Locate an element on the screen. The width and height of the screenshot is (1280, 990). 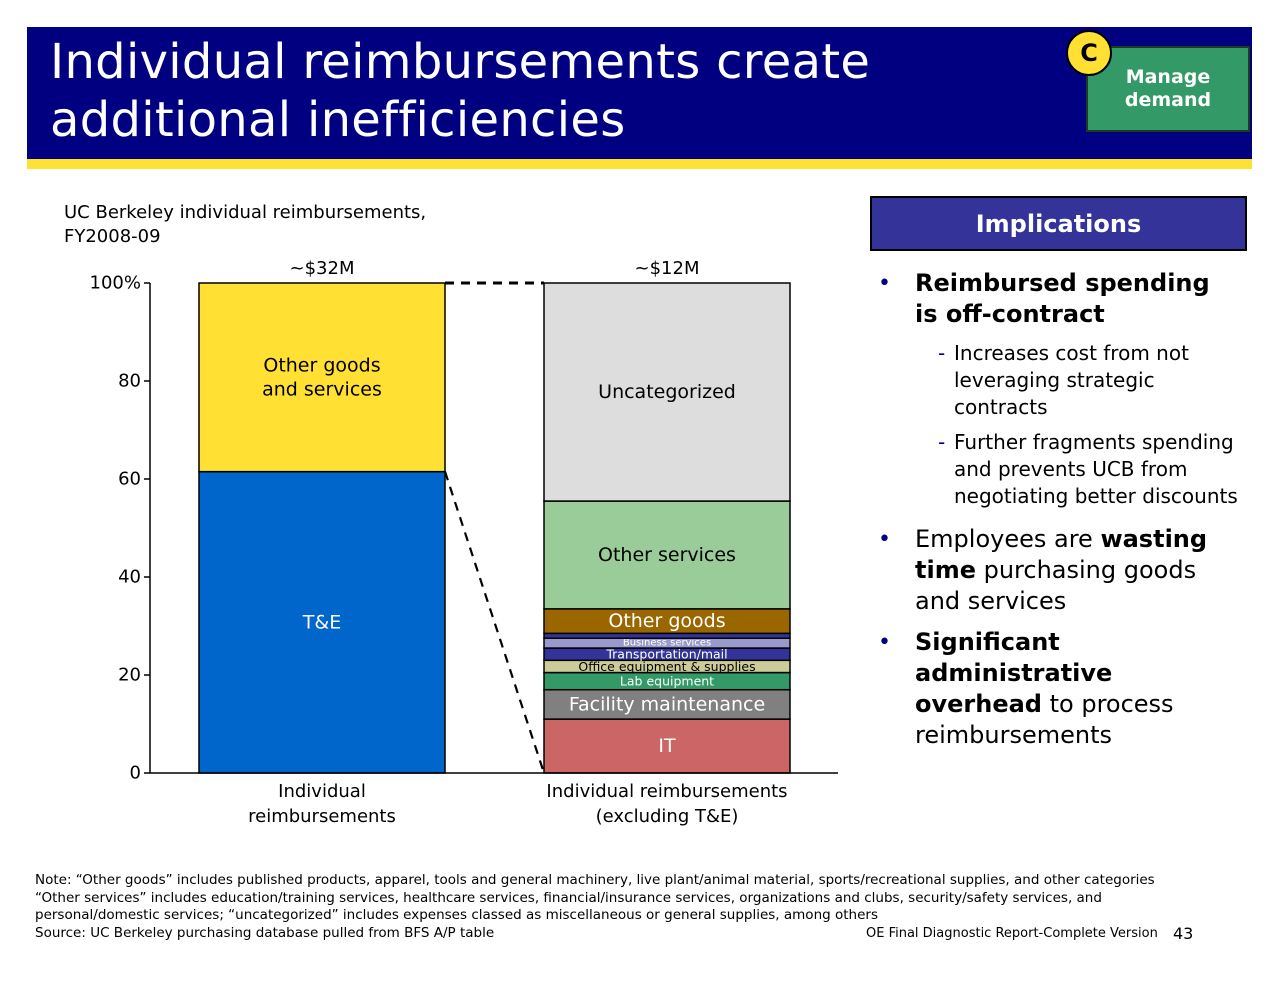
y-tick-label: 80 is located at coordinates (129, 381).